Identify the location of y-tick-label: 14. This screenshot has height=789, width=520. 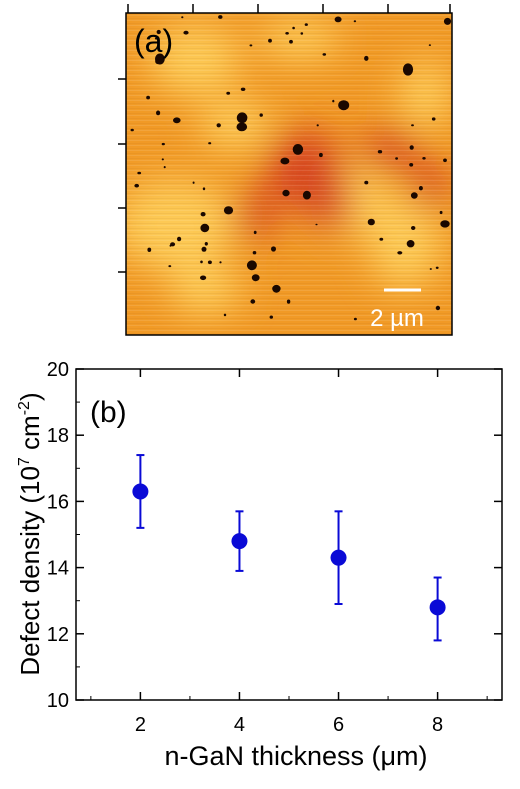
(58, 569).